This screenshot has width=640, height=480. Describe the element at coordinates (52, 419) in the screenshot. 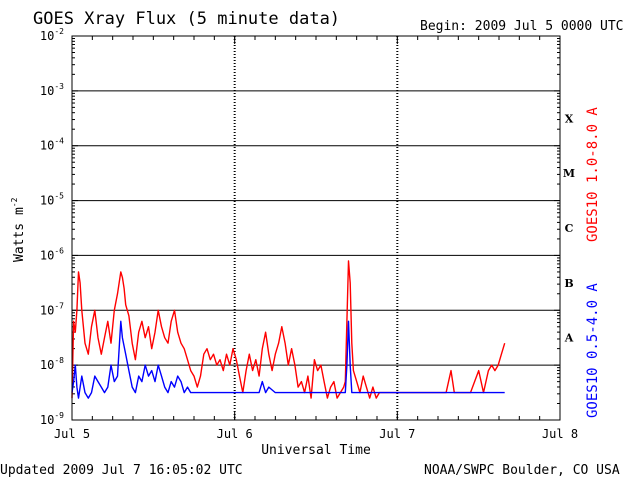

I see `y-tick-label: 10⁻⁹` at that location.